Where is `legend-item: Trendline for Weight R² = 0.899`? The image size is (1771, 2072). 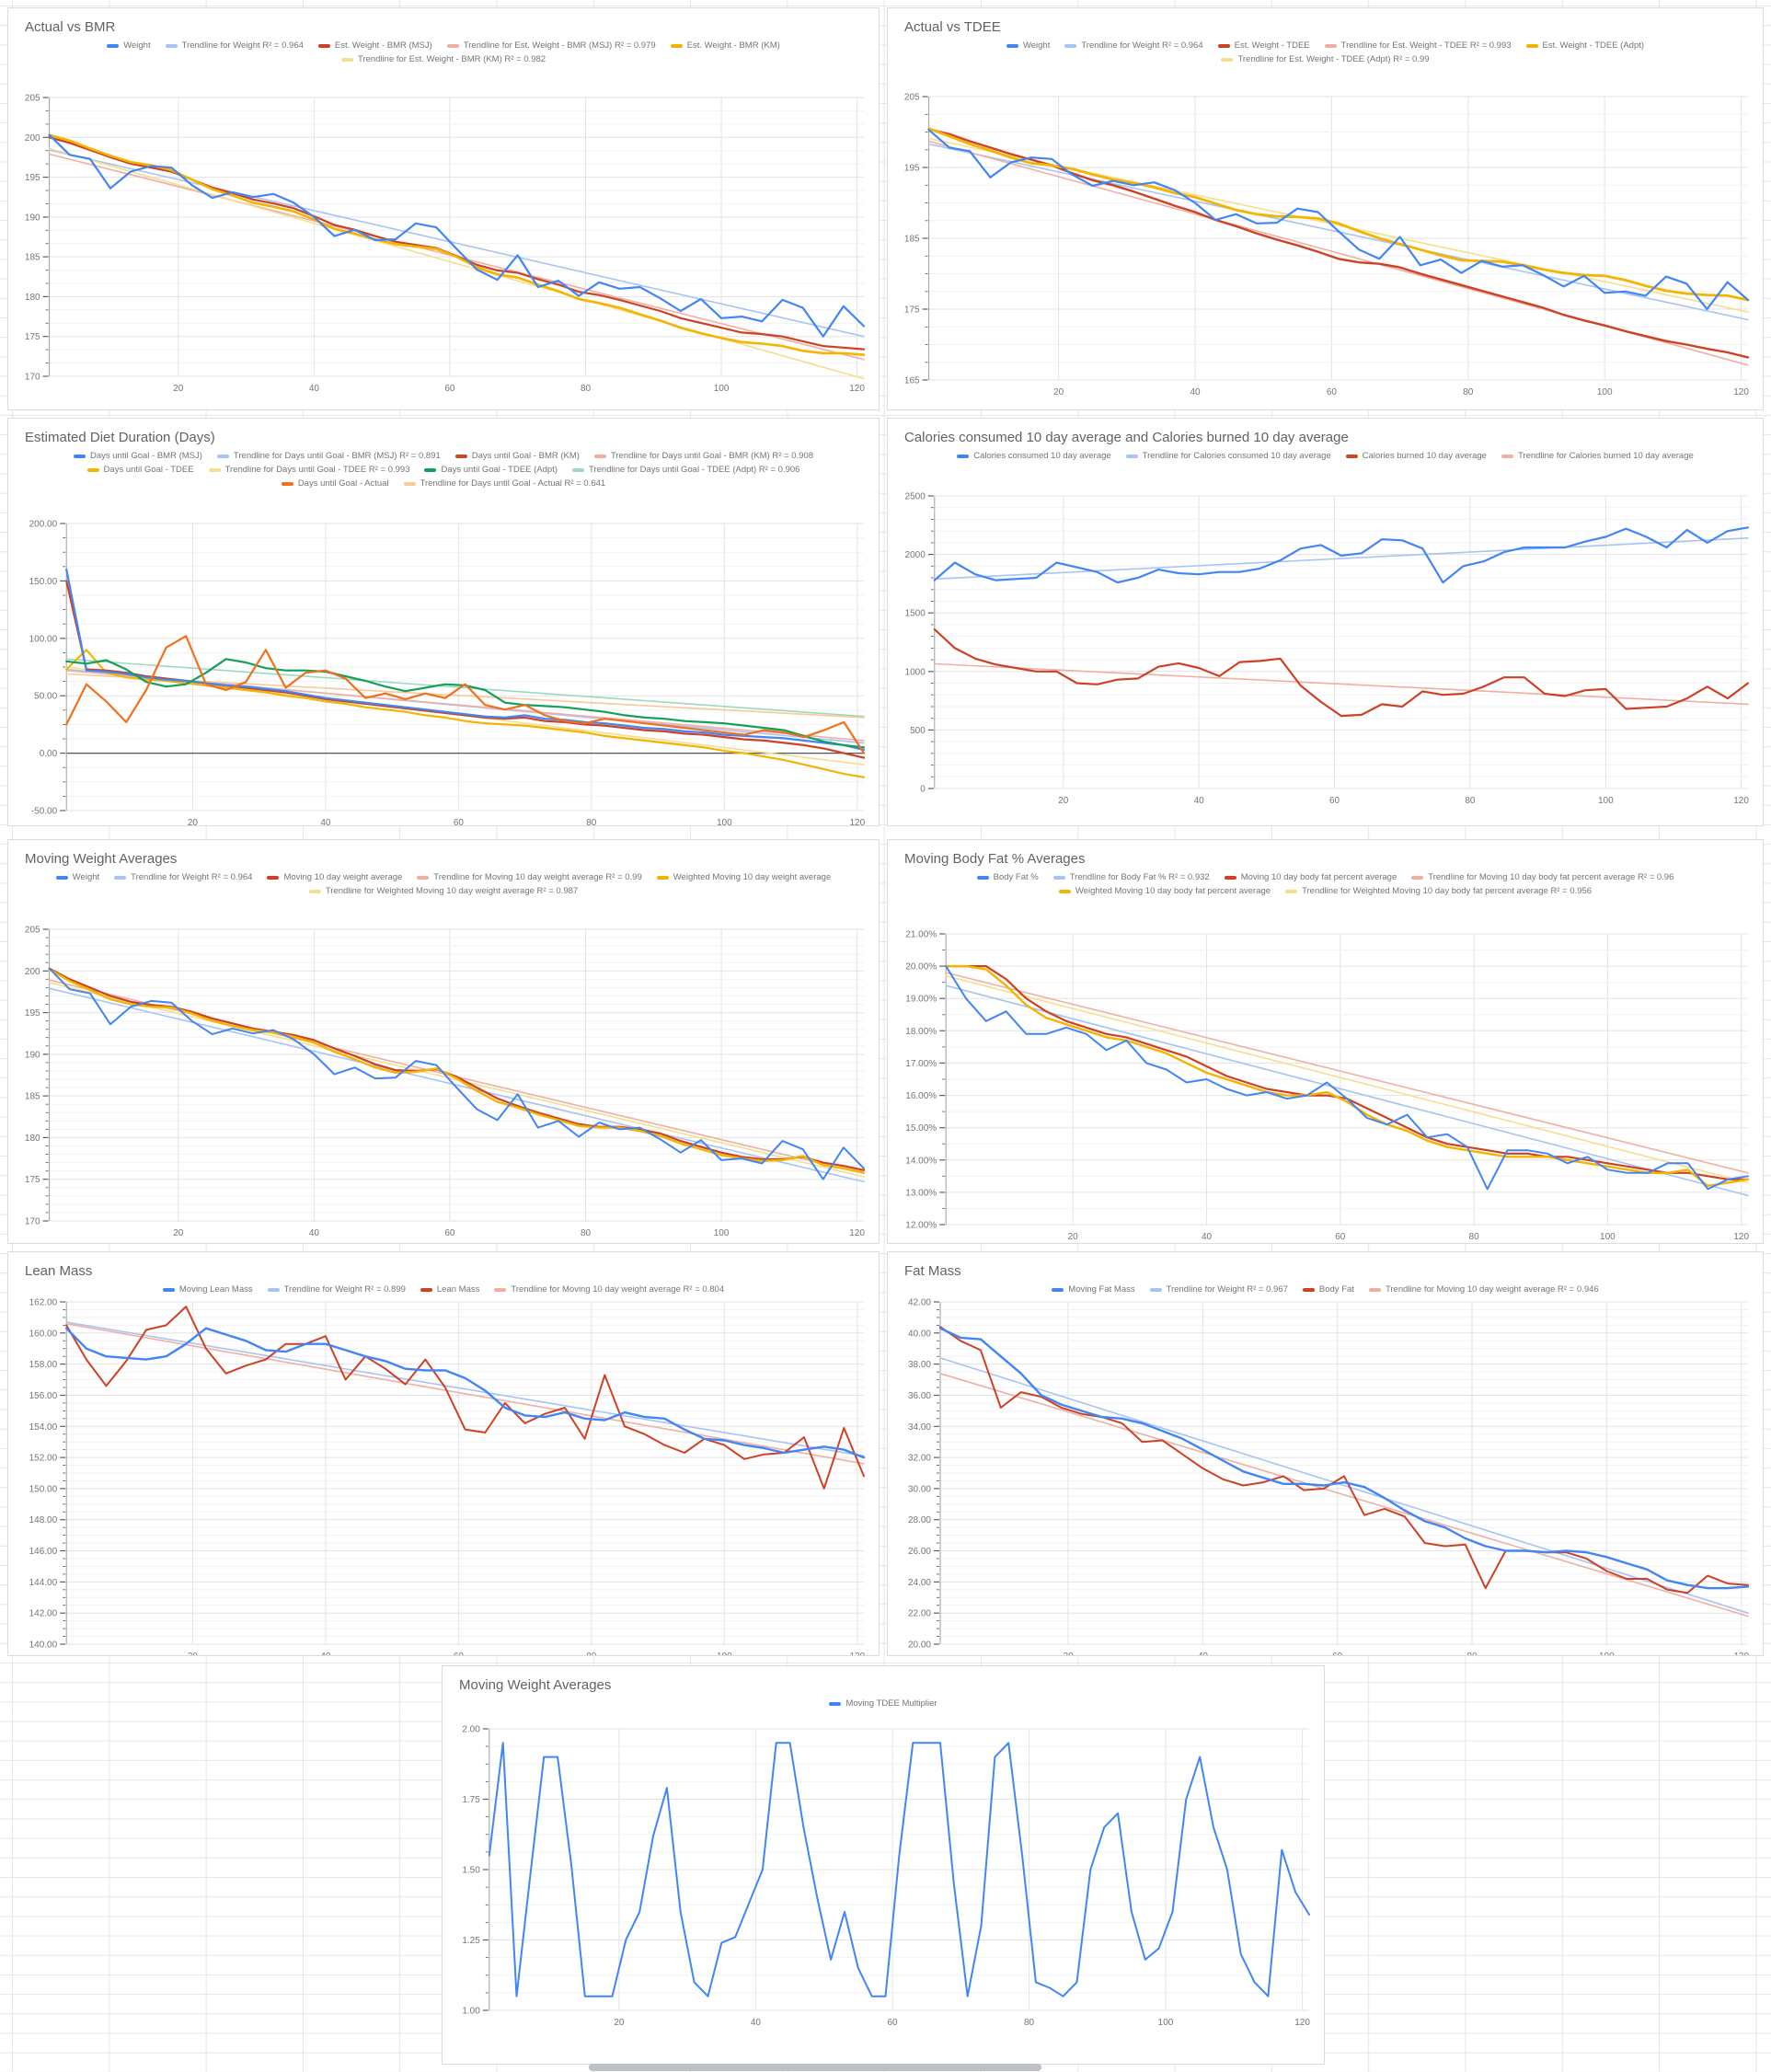 legend-item: Trendline for Weight R² = 0.899 is located at coordinates (336, 1289).